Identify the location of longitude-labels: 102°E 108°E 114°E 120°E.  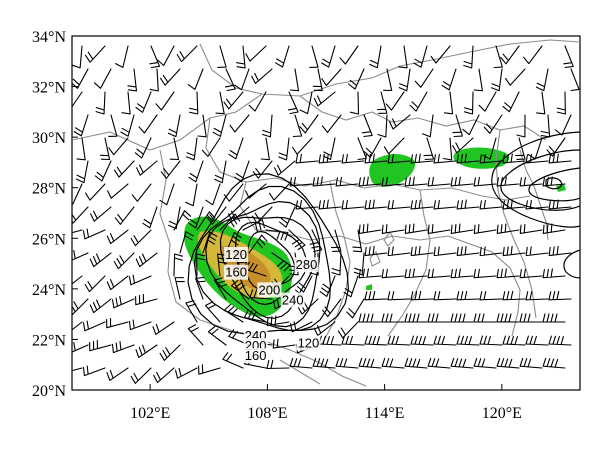
(326, 413).